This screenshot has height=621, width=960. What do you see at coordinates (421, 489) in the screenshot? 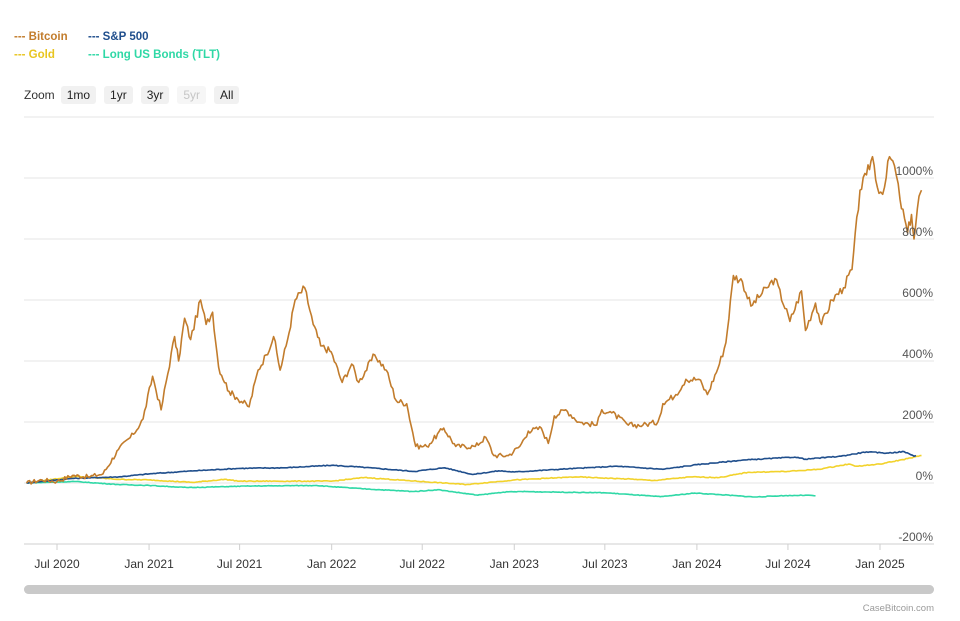
I see `series-line-long-us-bonds-tlt` at bounding box center [421, 489].